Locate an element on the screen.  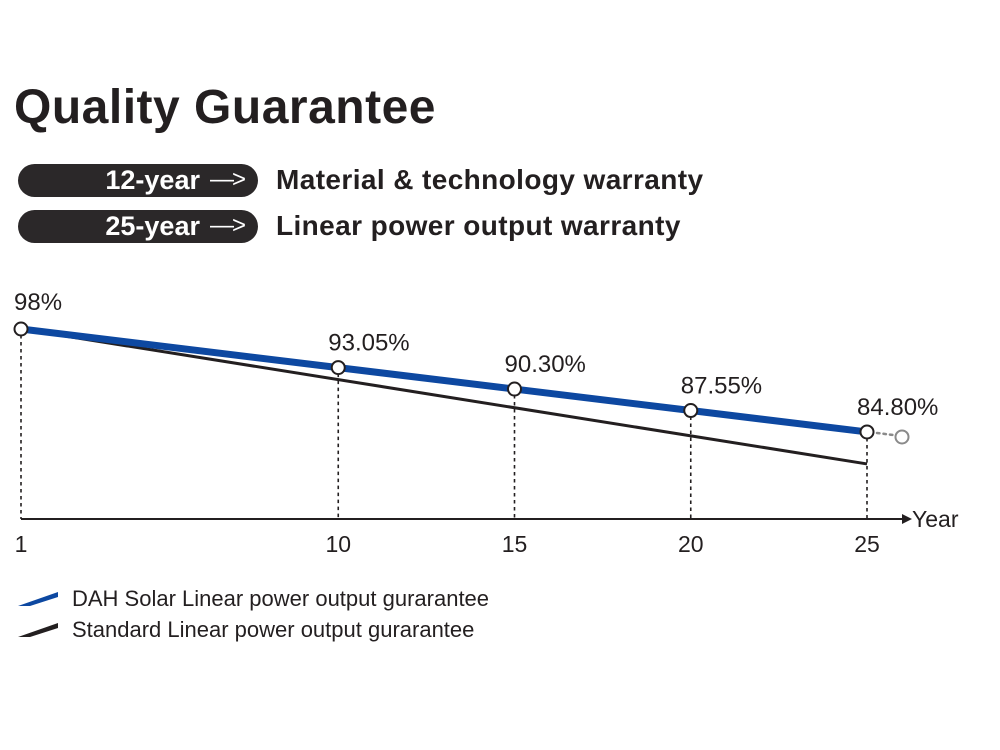
x-tick-label: 25 is located at coordinates (867, 544).